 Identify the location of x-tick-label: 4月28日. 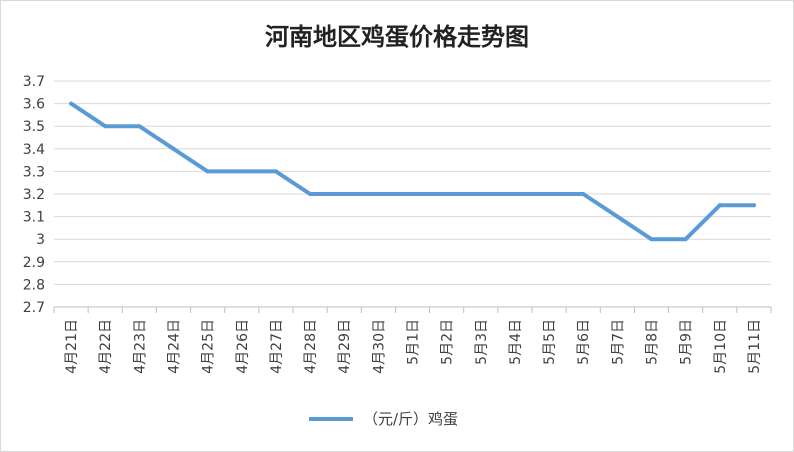
(311, 346).